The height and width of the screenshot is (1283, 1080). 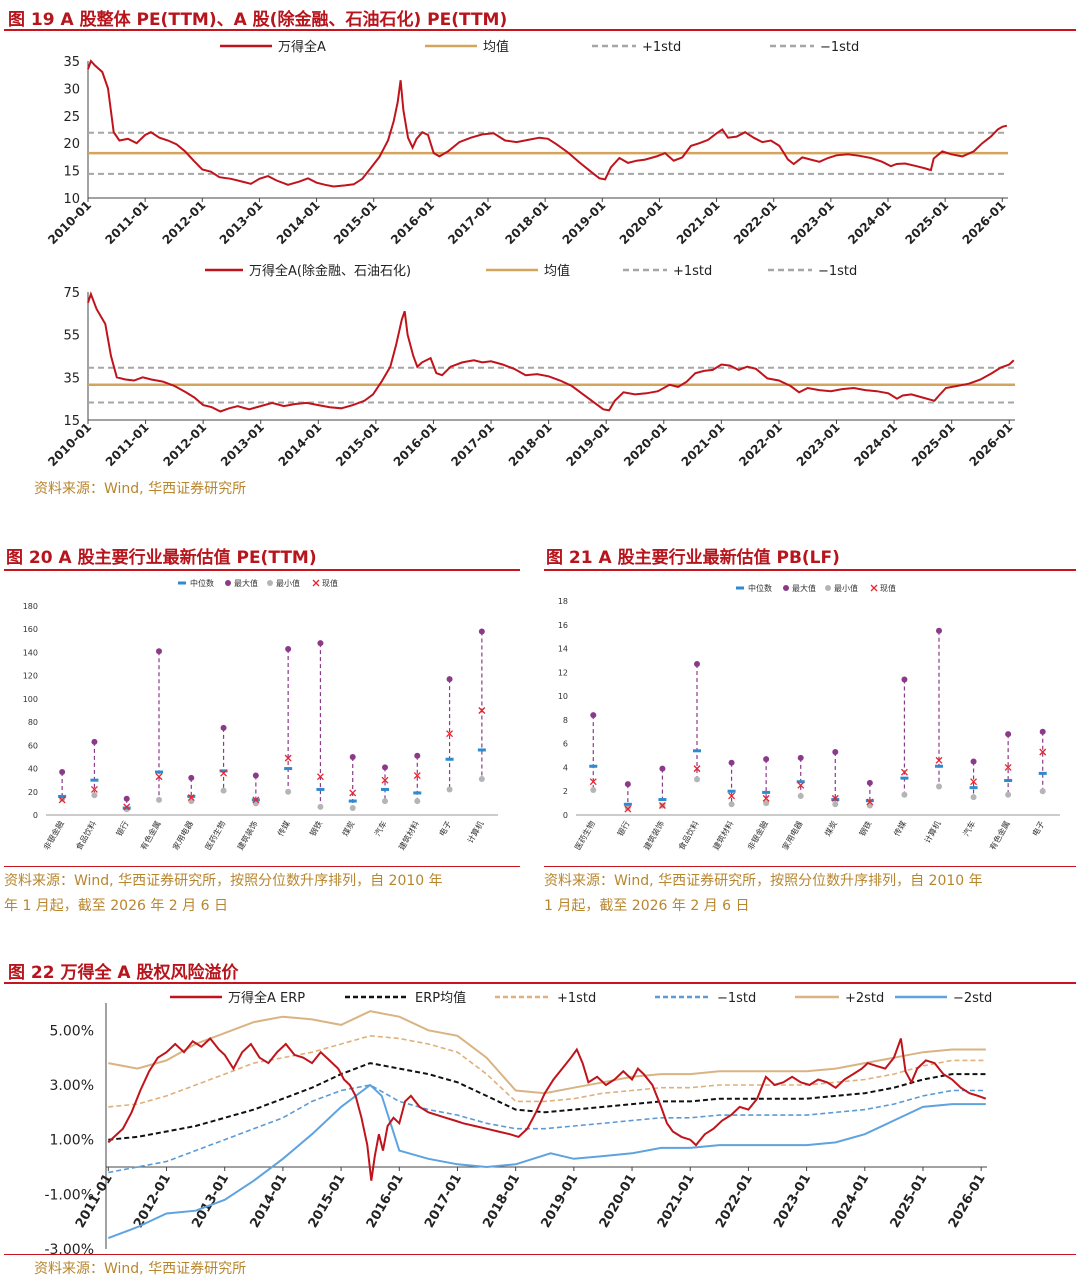 What do you see at coordinates (969, 828) in the screenshot?
I see `industry-pb-category-label: 汽车` at bounding box center [969, 828].